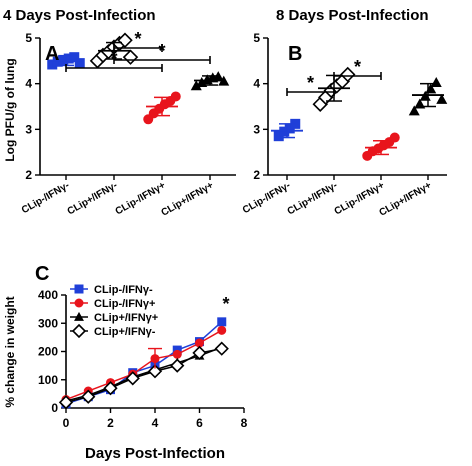  I want to click on panel-c-y-label: % change in weight, so click(10, 351).